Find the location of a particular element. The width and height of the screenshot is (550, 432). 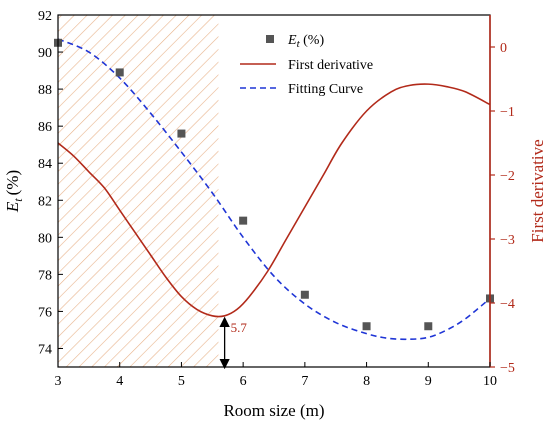

y-left-tick-label: 92 is located at coordinates (45, 16).